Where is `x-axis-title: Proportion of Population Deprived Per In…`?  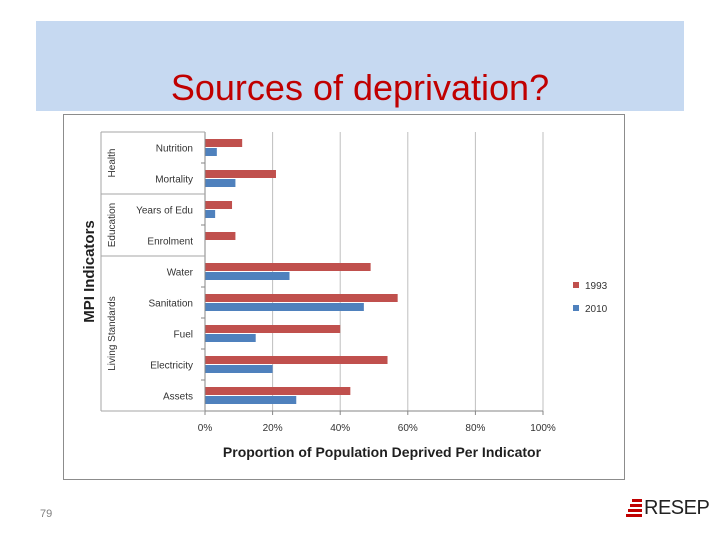
x-axis-title: Proportion of Population Deprived Per In… is located at coordinates (382, 452).